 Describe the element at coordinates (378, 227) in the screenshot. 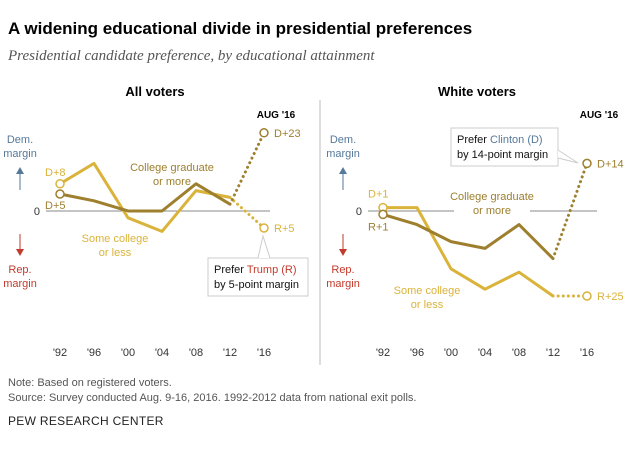

I see `data-label-first: R+1` at that location.